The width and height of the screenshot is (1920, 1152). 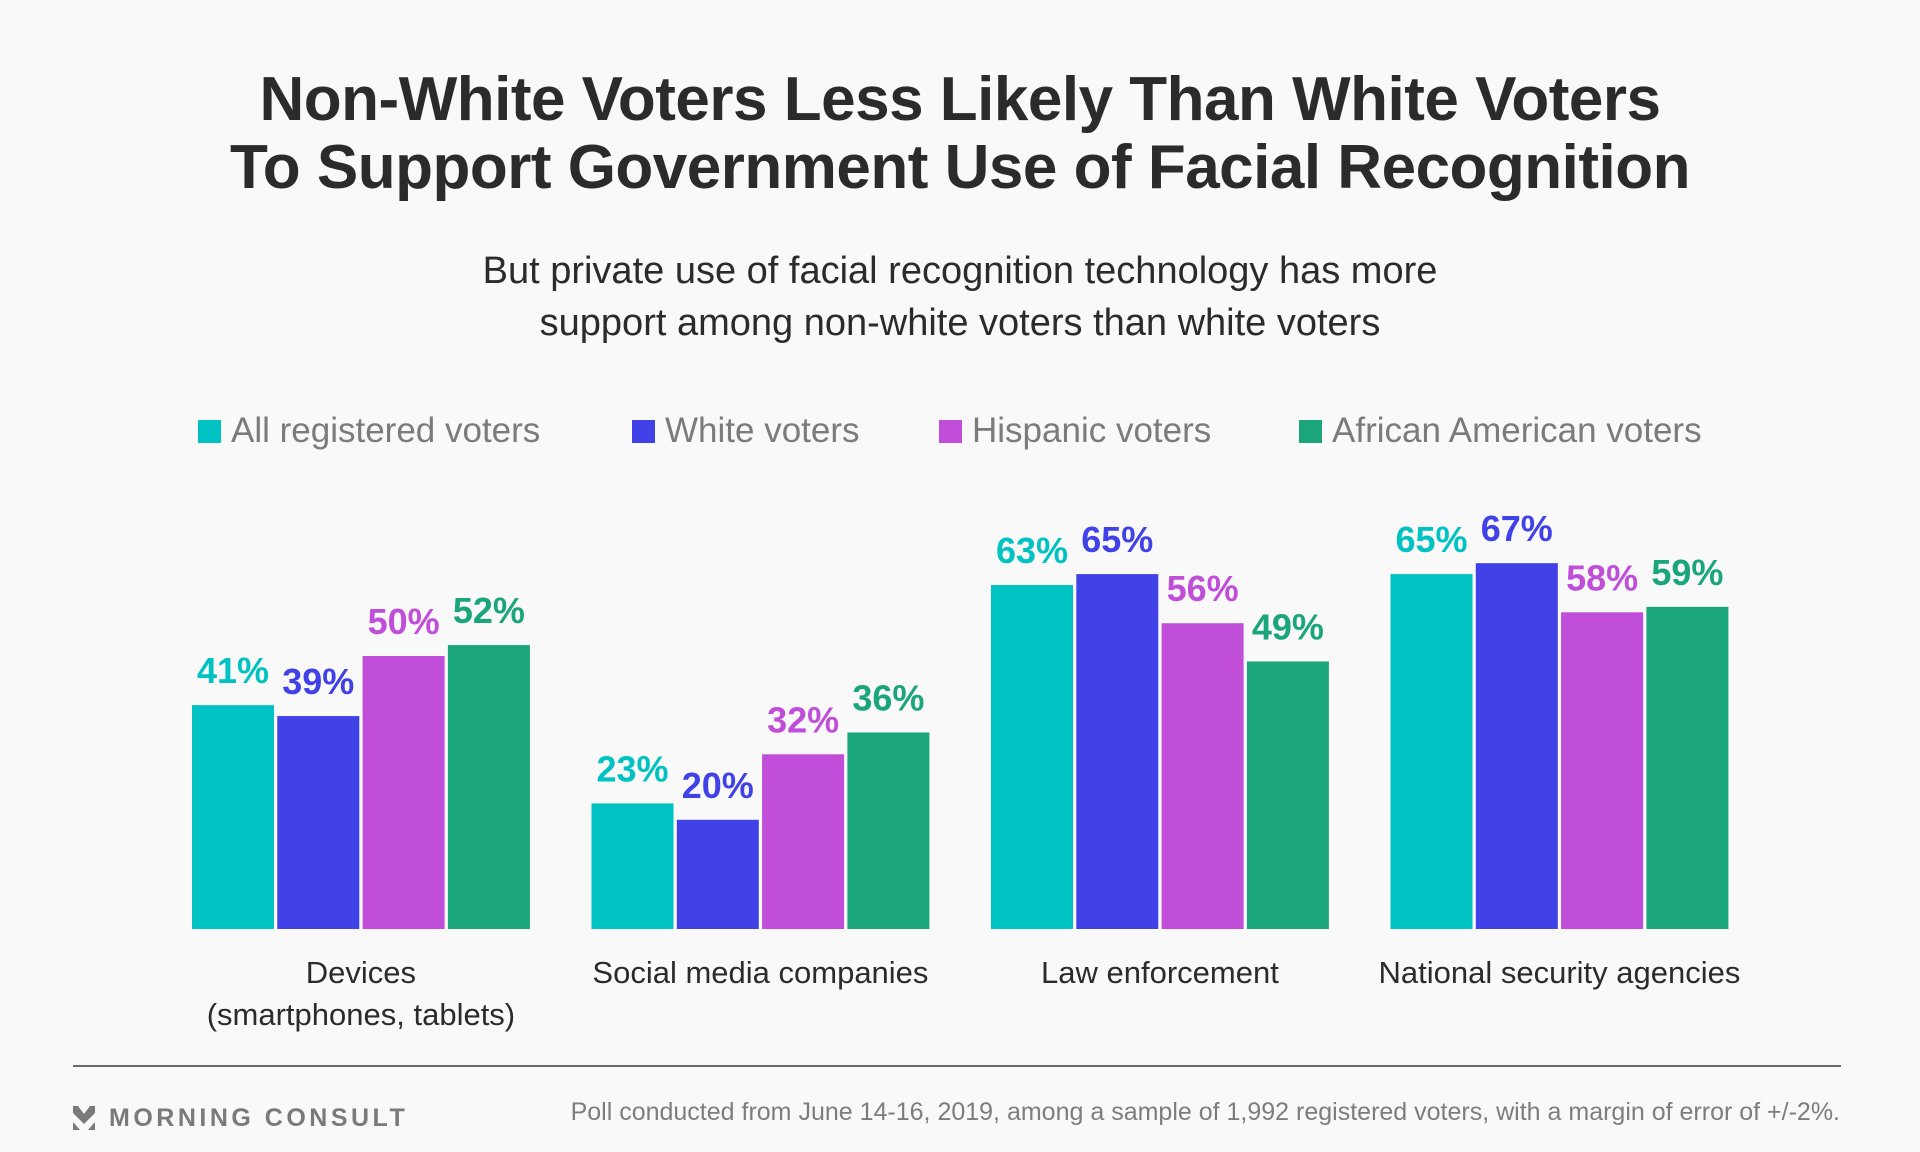 I want to click on legend-swatch-hispanic, so click(x=950, y=431).